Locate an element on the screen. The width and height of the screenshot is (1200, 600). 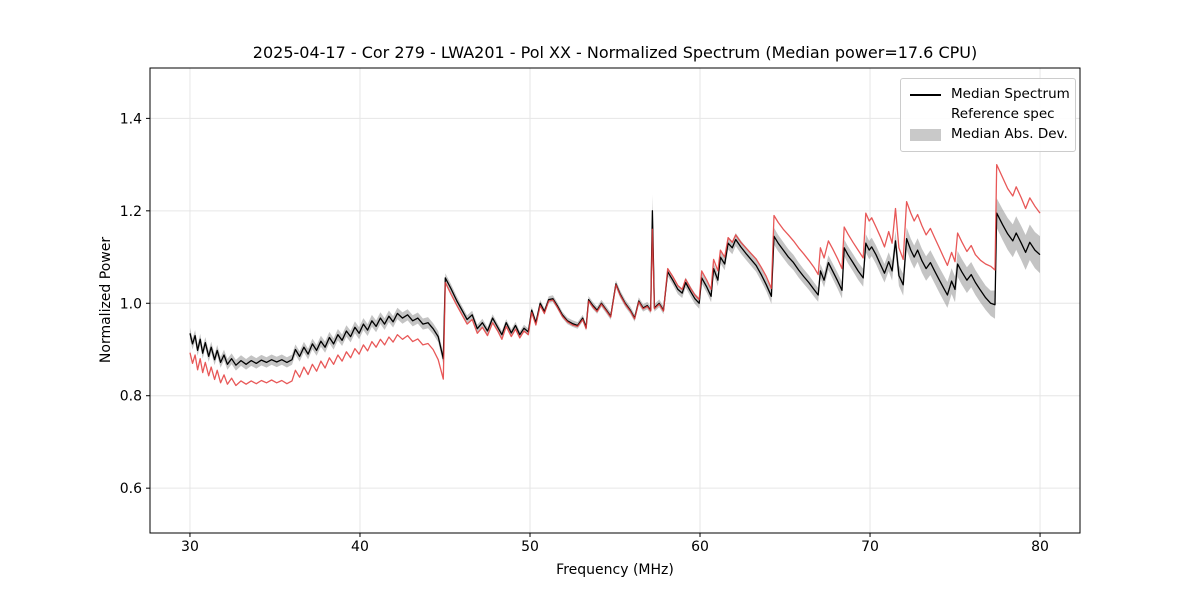
x-tick-label: 40 is located at coordinates (360, 547).